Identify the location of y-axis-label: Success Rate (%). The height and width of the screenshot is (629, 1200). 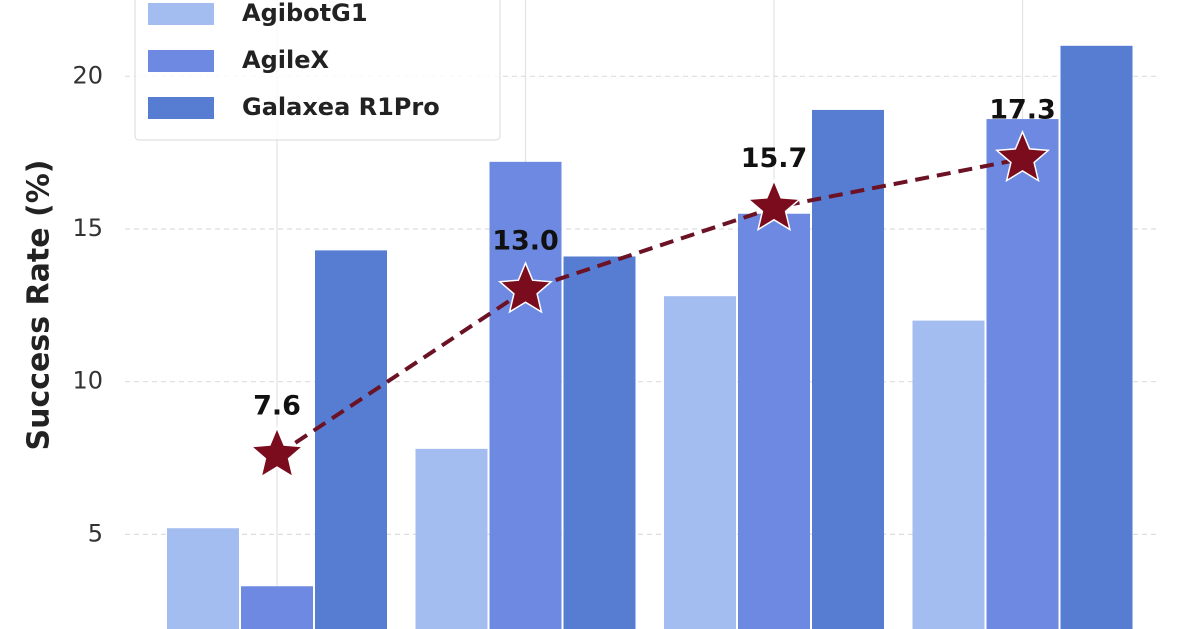
(39, 305).